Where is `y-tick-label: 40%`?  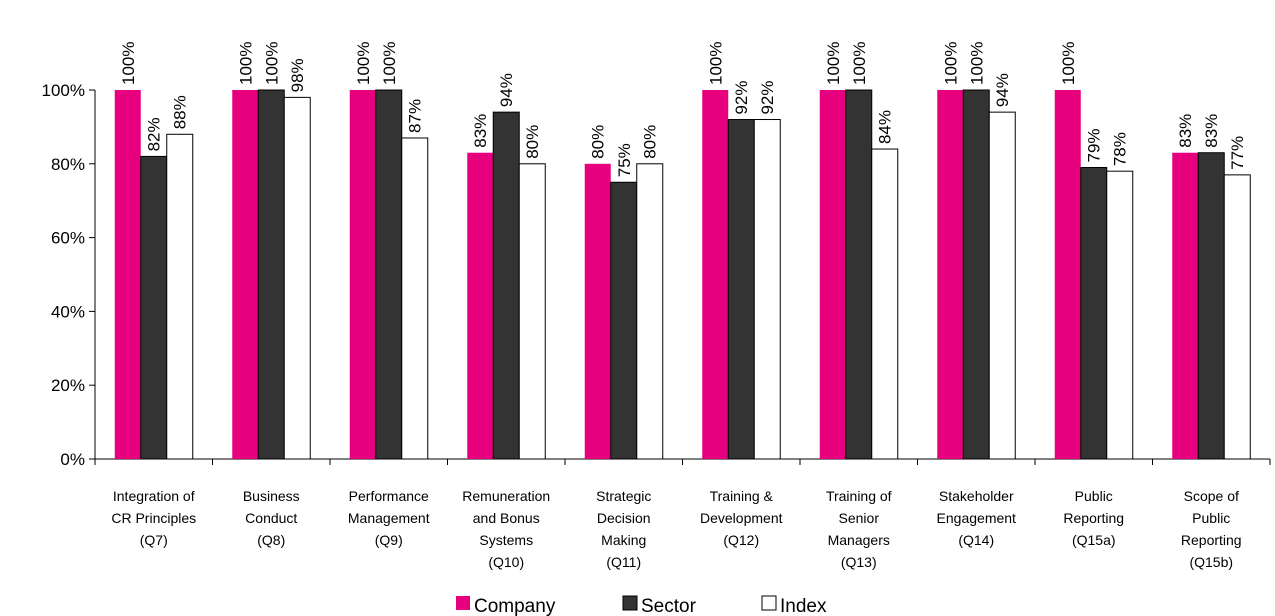
y-tick-label: 40% is located at coordinates (68, 311).